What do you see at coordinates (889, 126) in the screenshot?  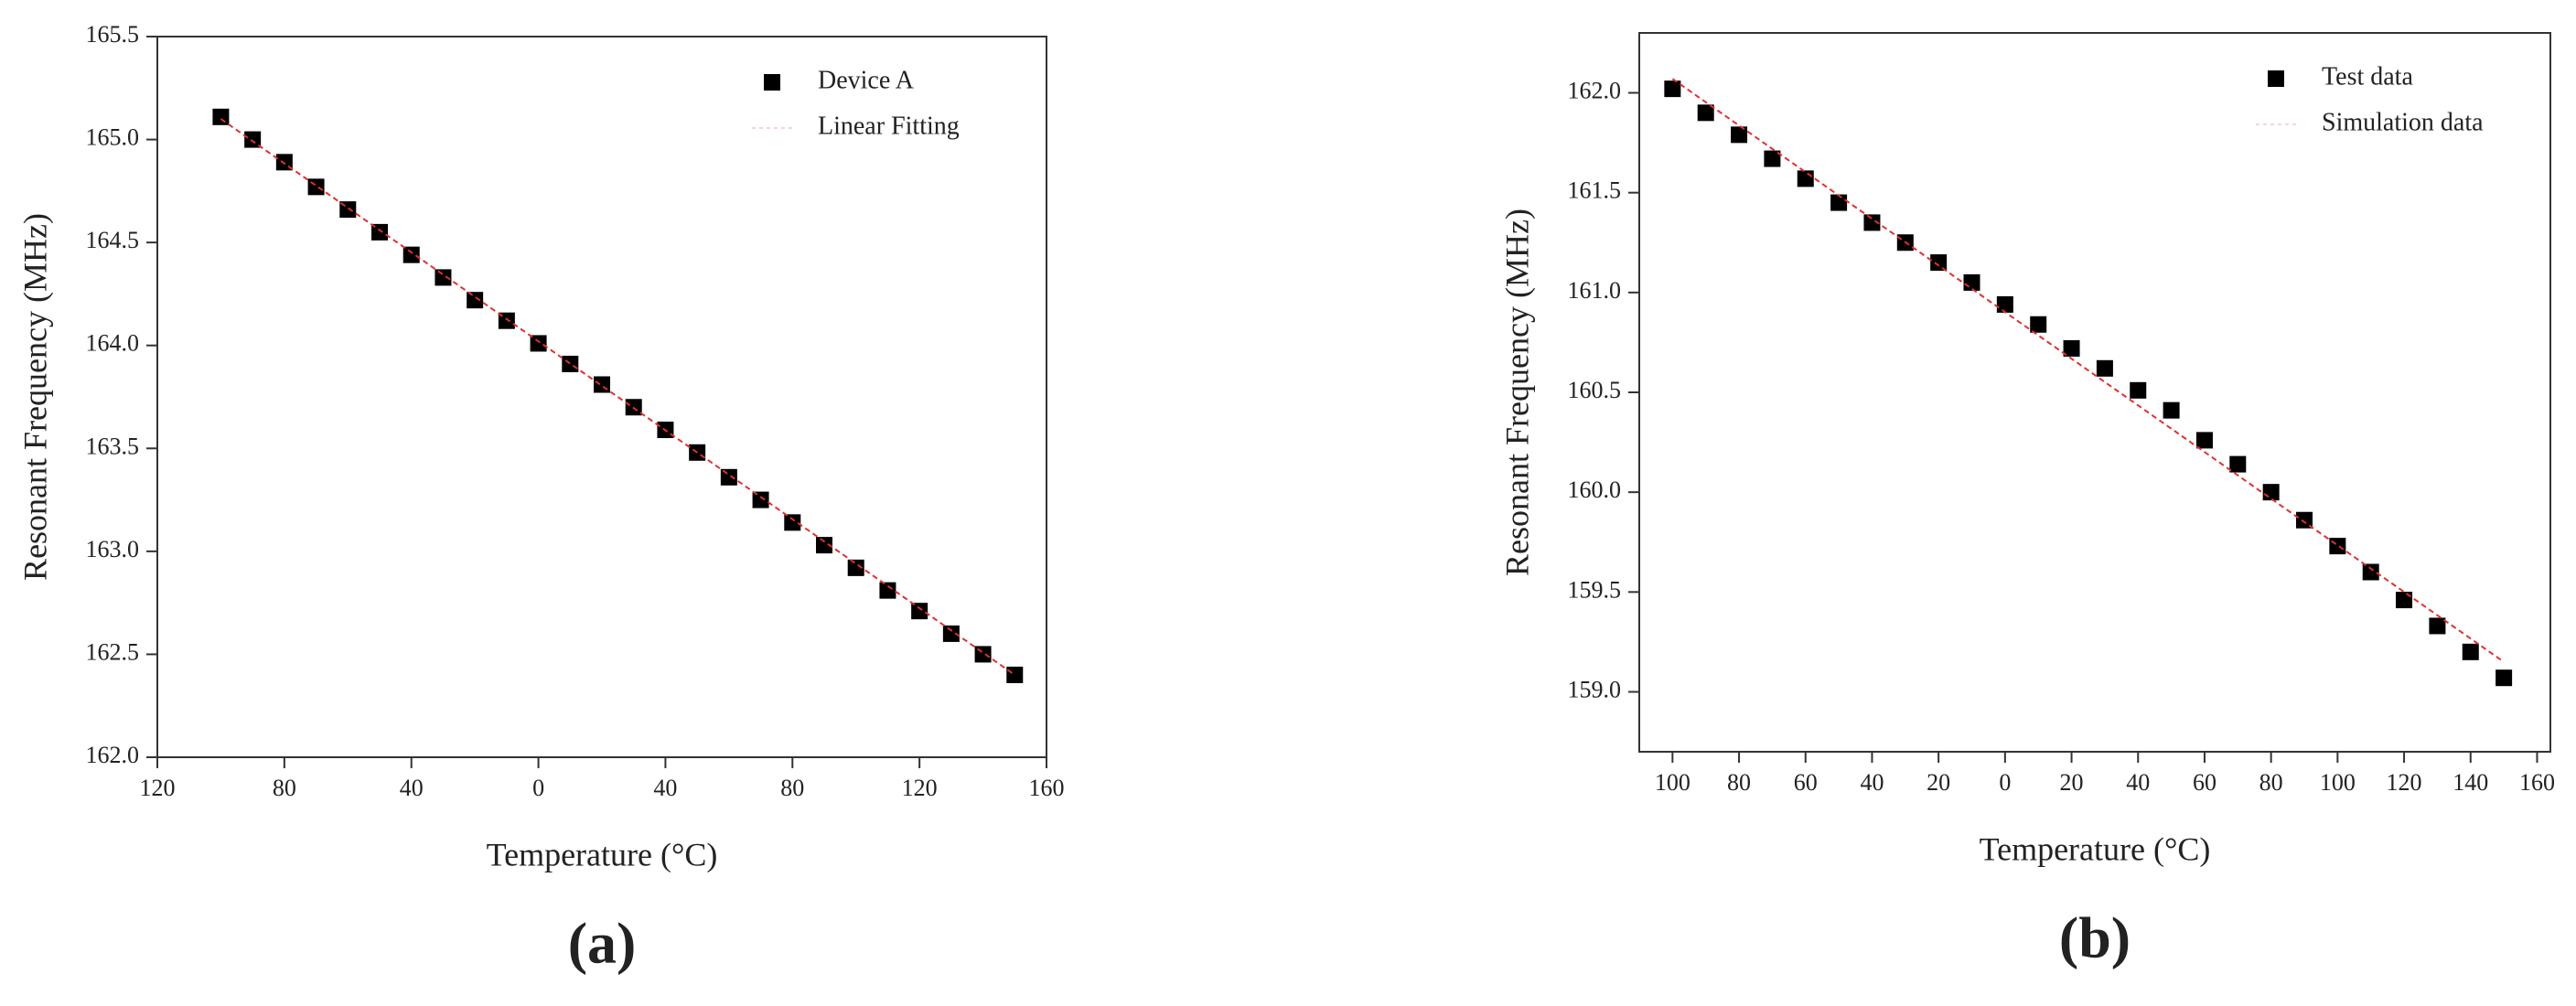 I see `legend-label: Linear Fitting` at bounding box center [889, 126].